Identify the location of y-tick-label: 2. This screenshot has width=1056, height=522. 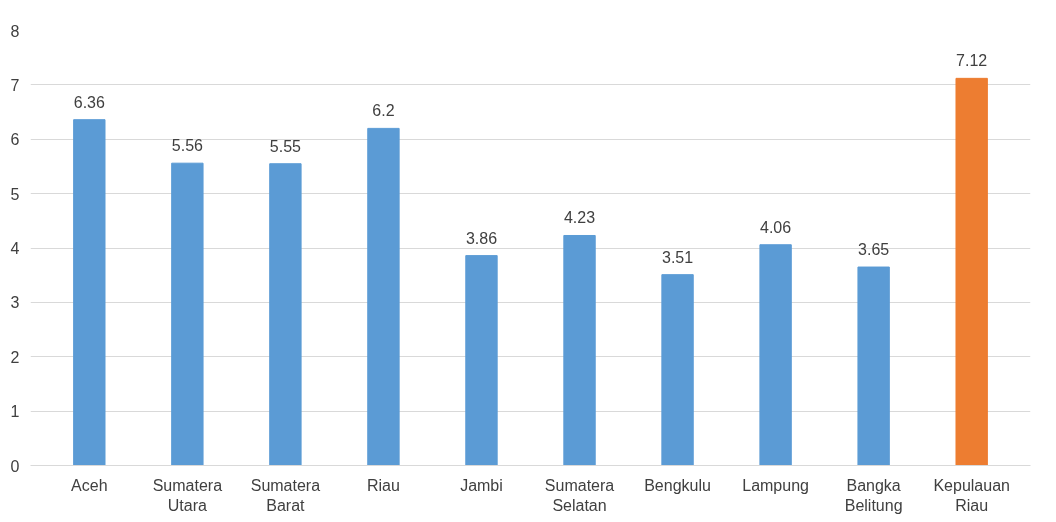
(15, 357).